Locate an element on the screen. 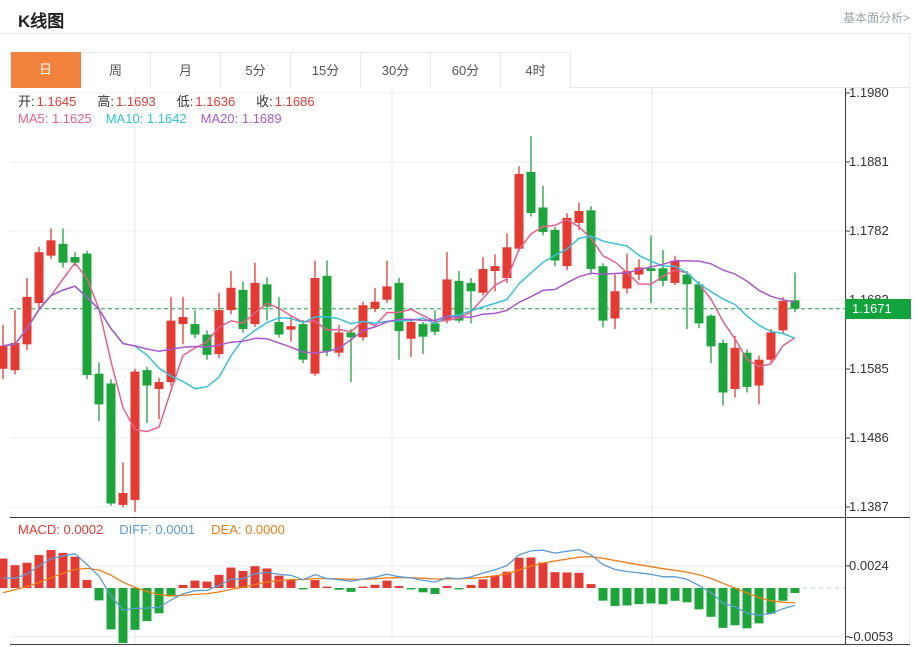 This screenshot has height=647, width=918. container-right-border is located at coordinates (909, 339).